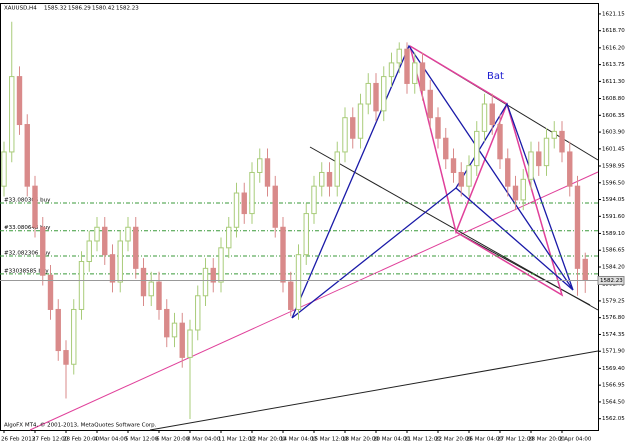  What do you see at coordinates (613, 301) in the screenshot?
I see `y-tick-label: 1579.25` at bounding box center [613, 301].